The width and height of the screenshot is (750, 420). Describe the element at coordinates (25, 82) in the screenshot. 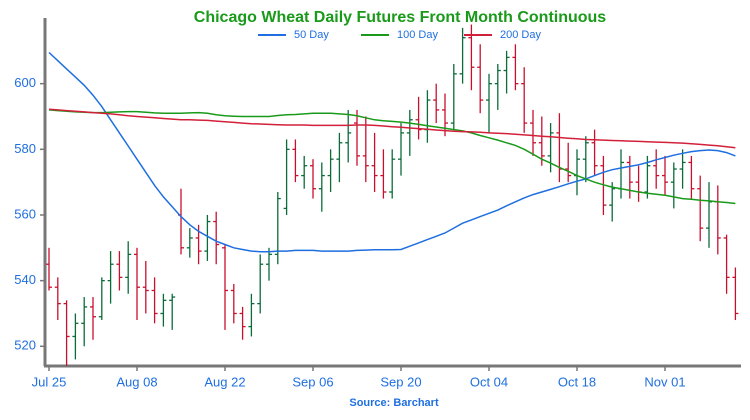

I see `y-tick-label: 600` at that location.